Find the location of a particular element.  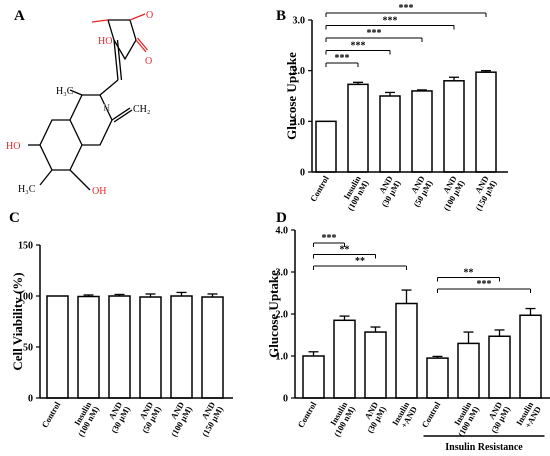

atom-ch2: CH₂ is located at coordinates (141, 109).